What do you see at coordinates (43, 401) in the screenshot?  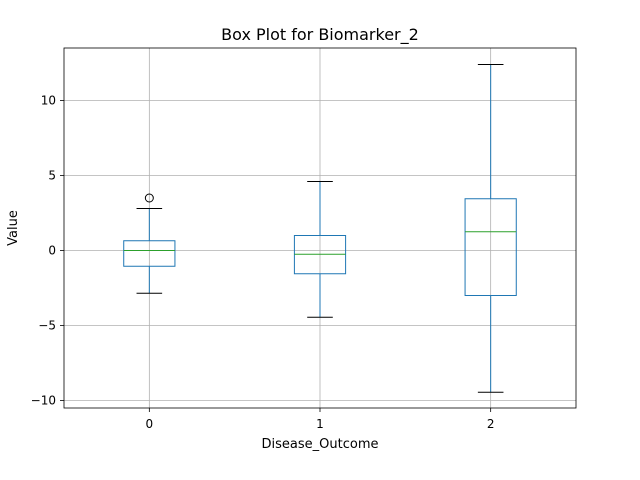 I see `y-tick-label: −10` at bounding box center [43, 401].